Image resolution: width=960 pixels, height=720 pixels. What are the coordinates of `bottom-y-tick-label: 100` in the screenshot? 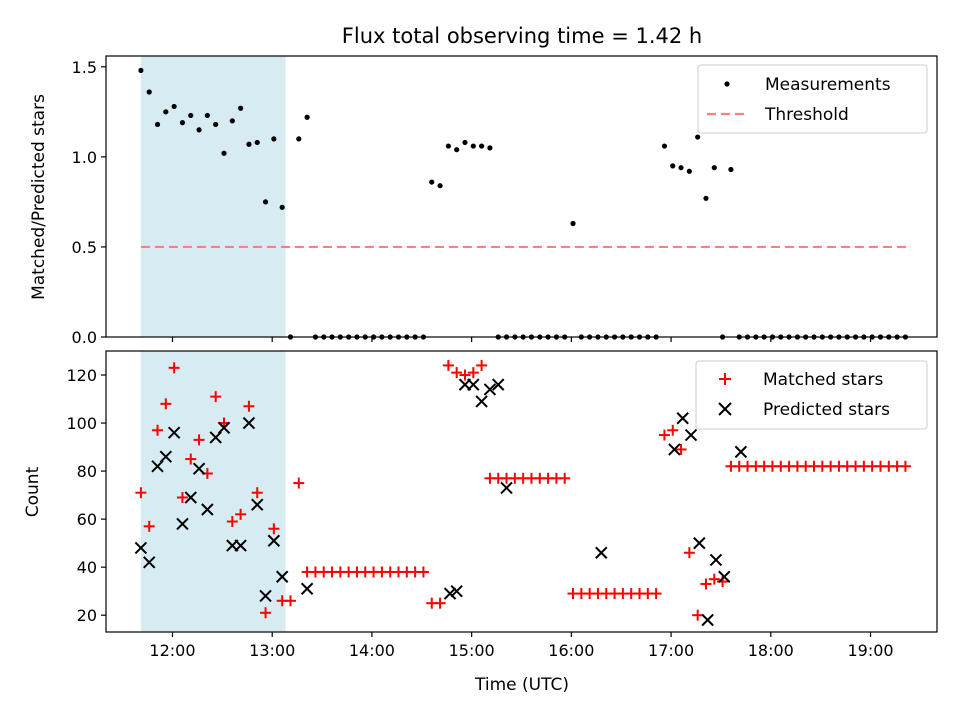 It's located at (81, 423).